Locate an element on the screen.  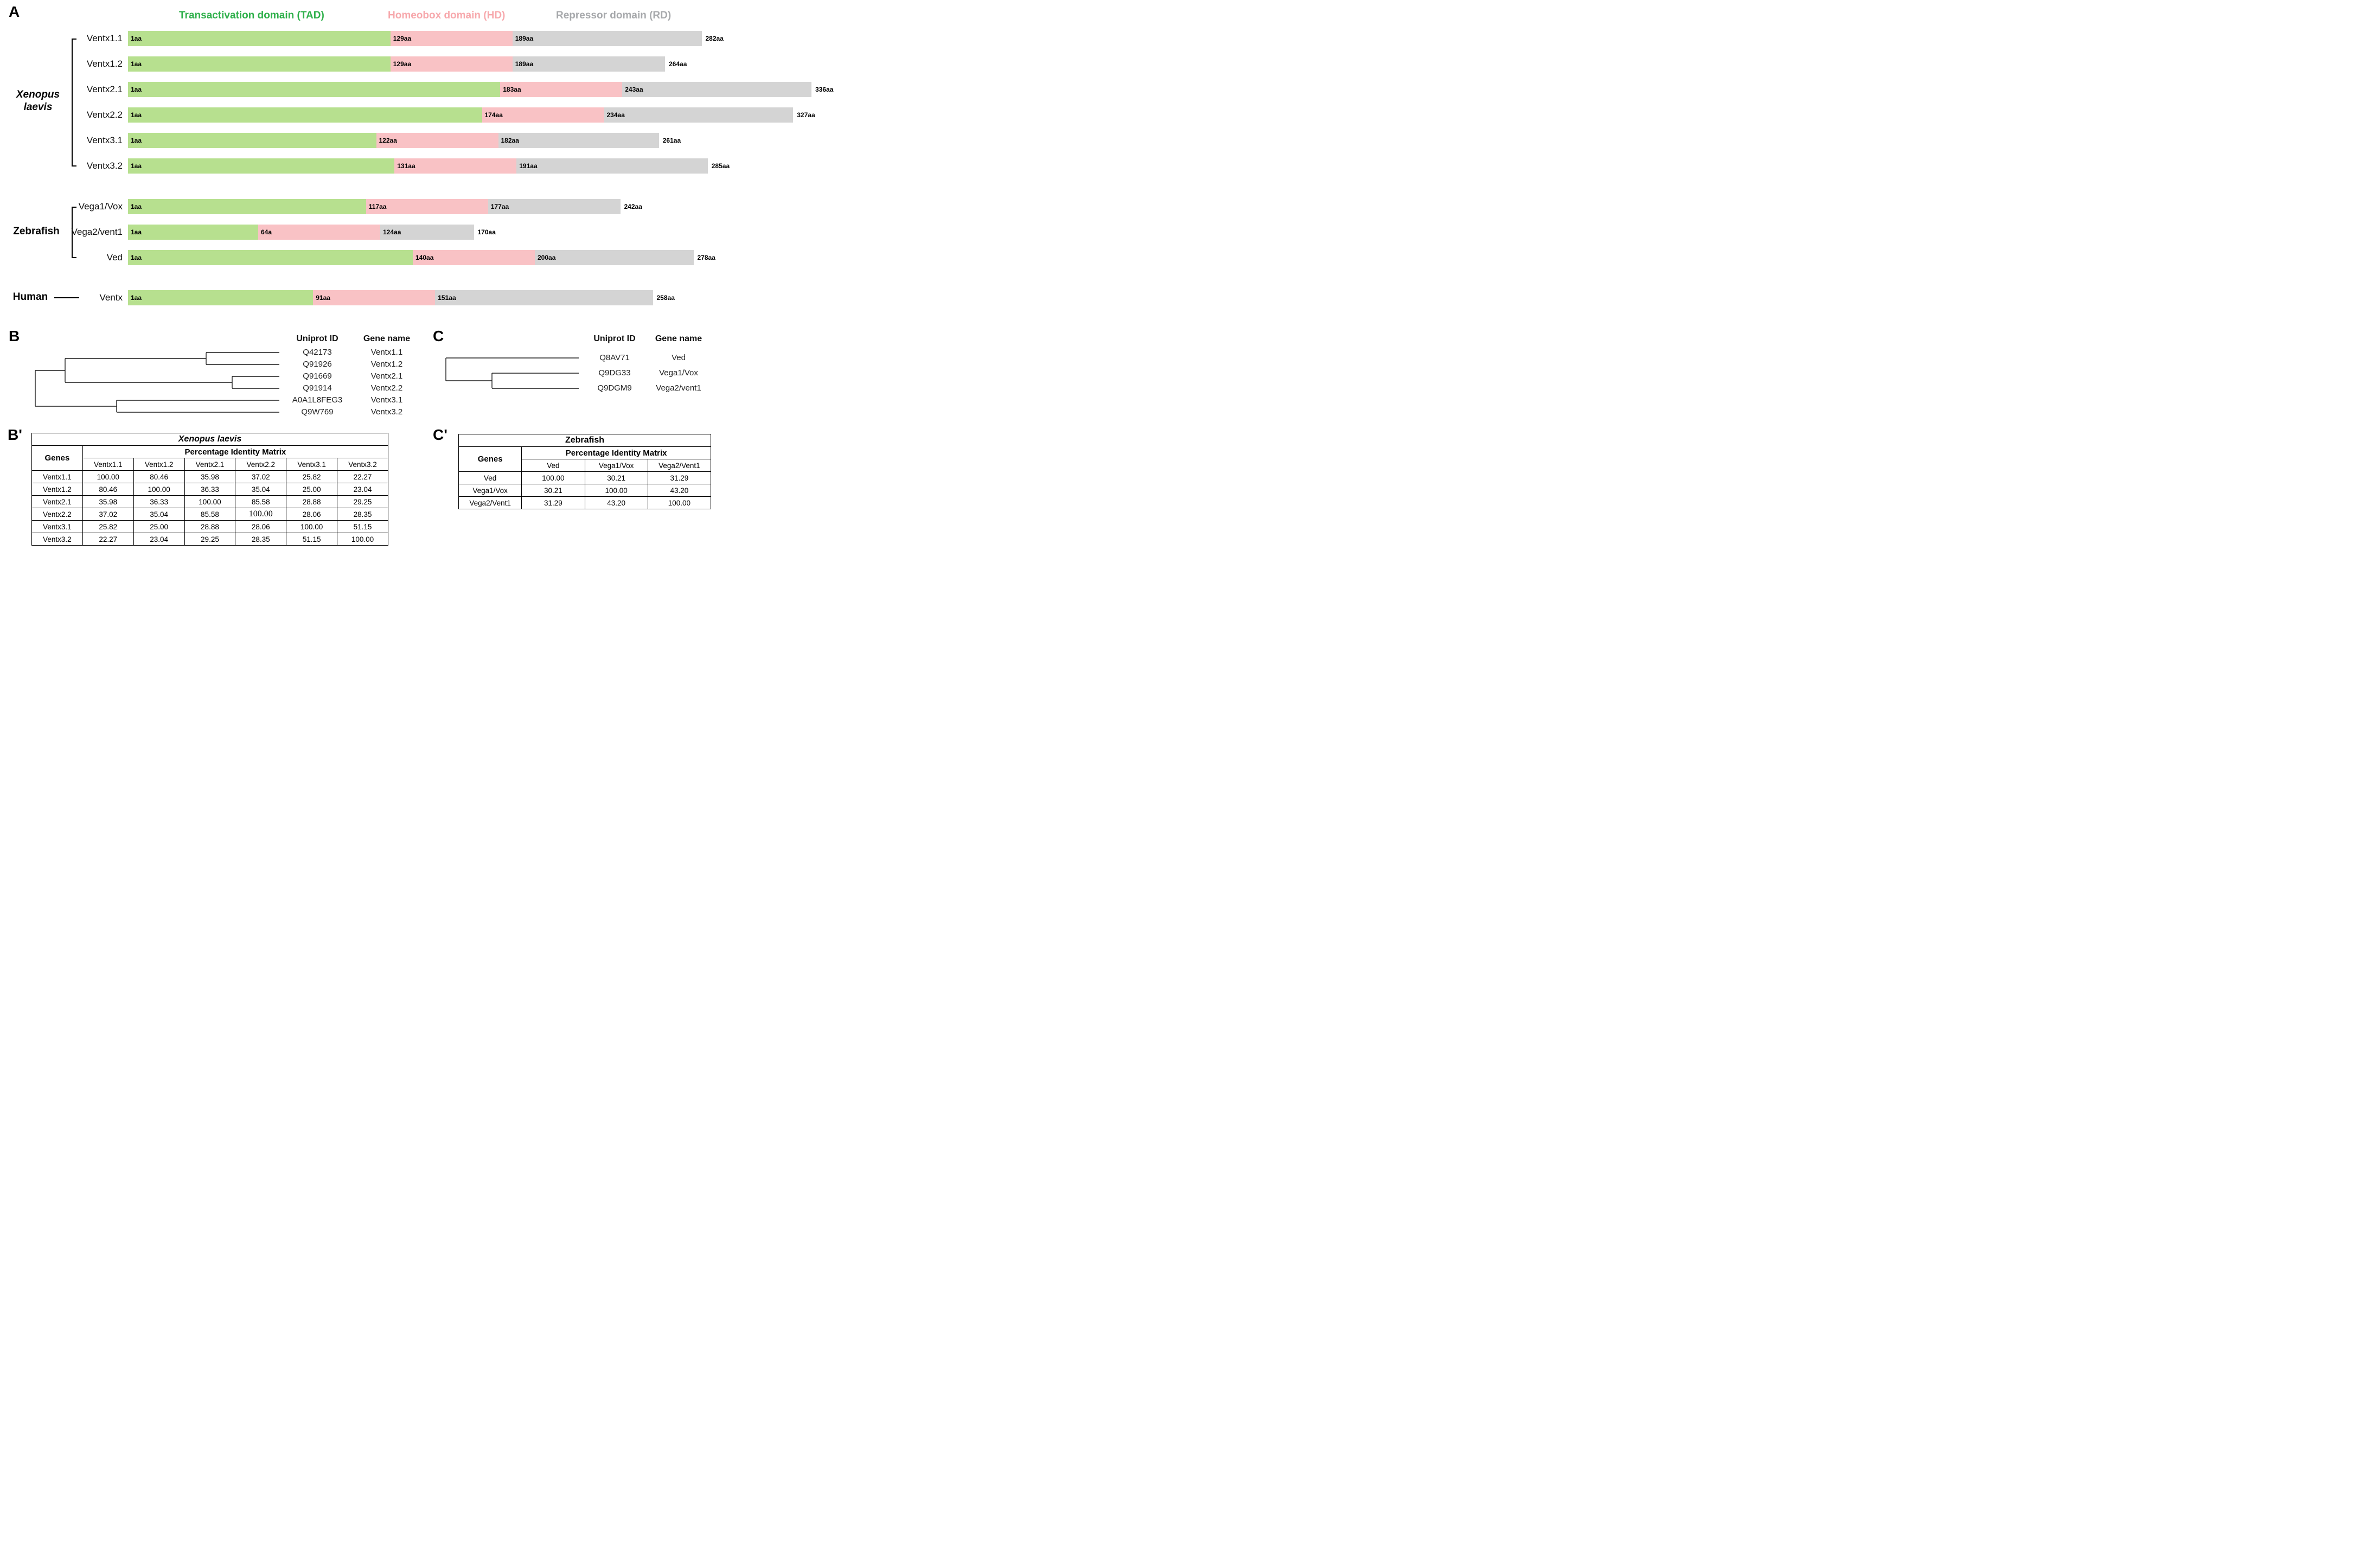
domain-start-label: 64a is located at coordinates (266, 232).